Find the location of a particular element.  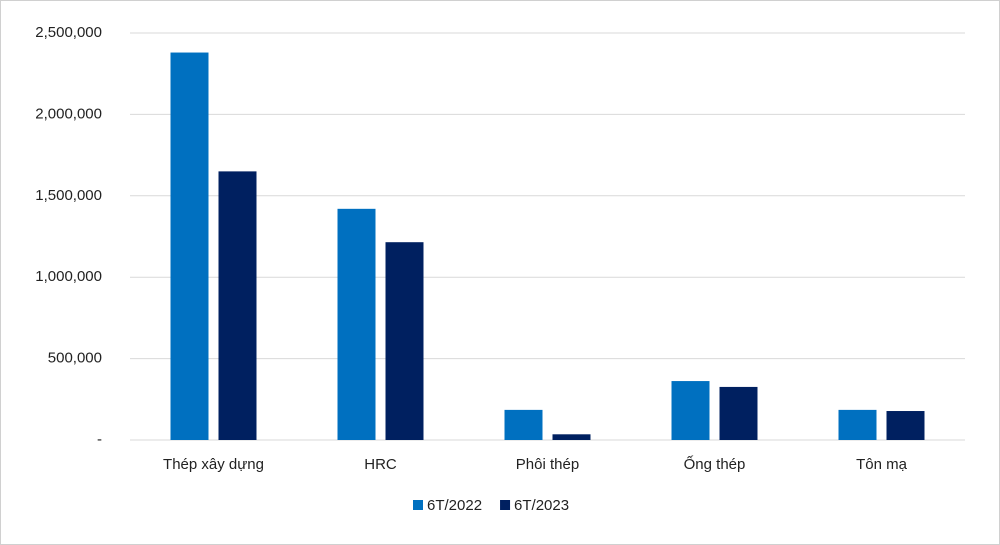

x-tick-label: Ống thép is located at coordinates (715, 464).